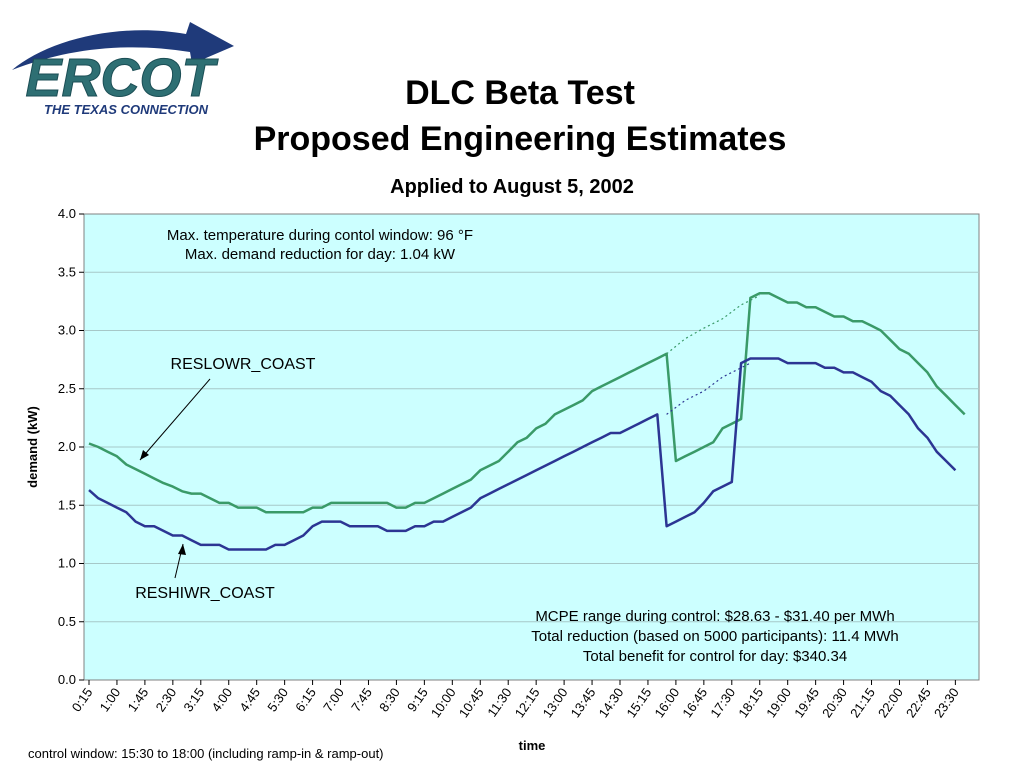 The height and width of the screenshot is (768, 1024). Describe the element at coordinates (361, 699) in the screenshot. I see `x-tick-label: 7:45` at that location.